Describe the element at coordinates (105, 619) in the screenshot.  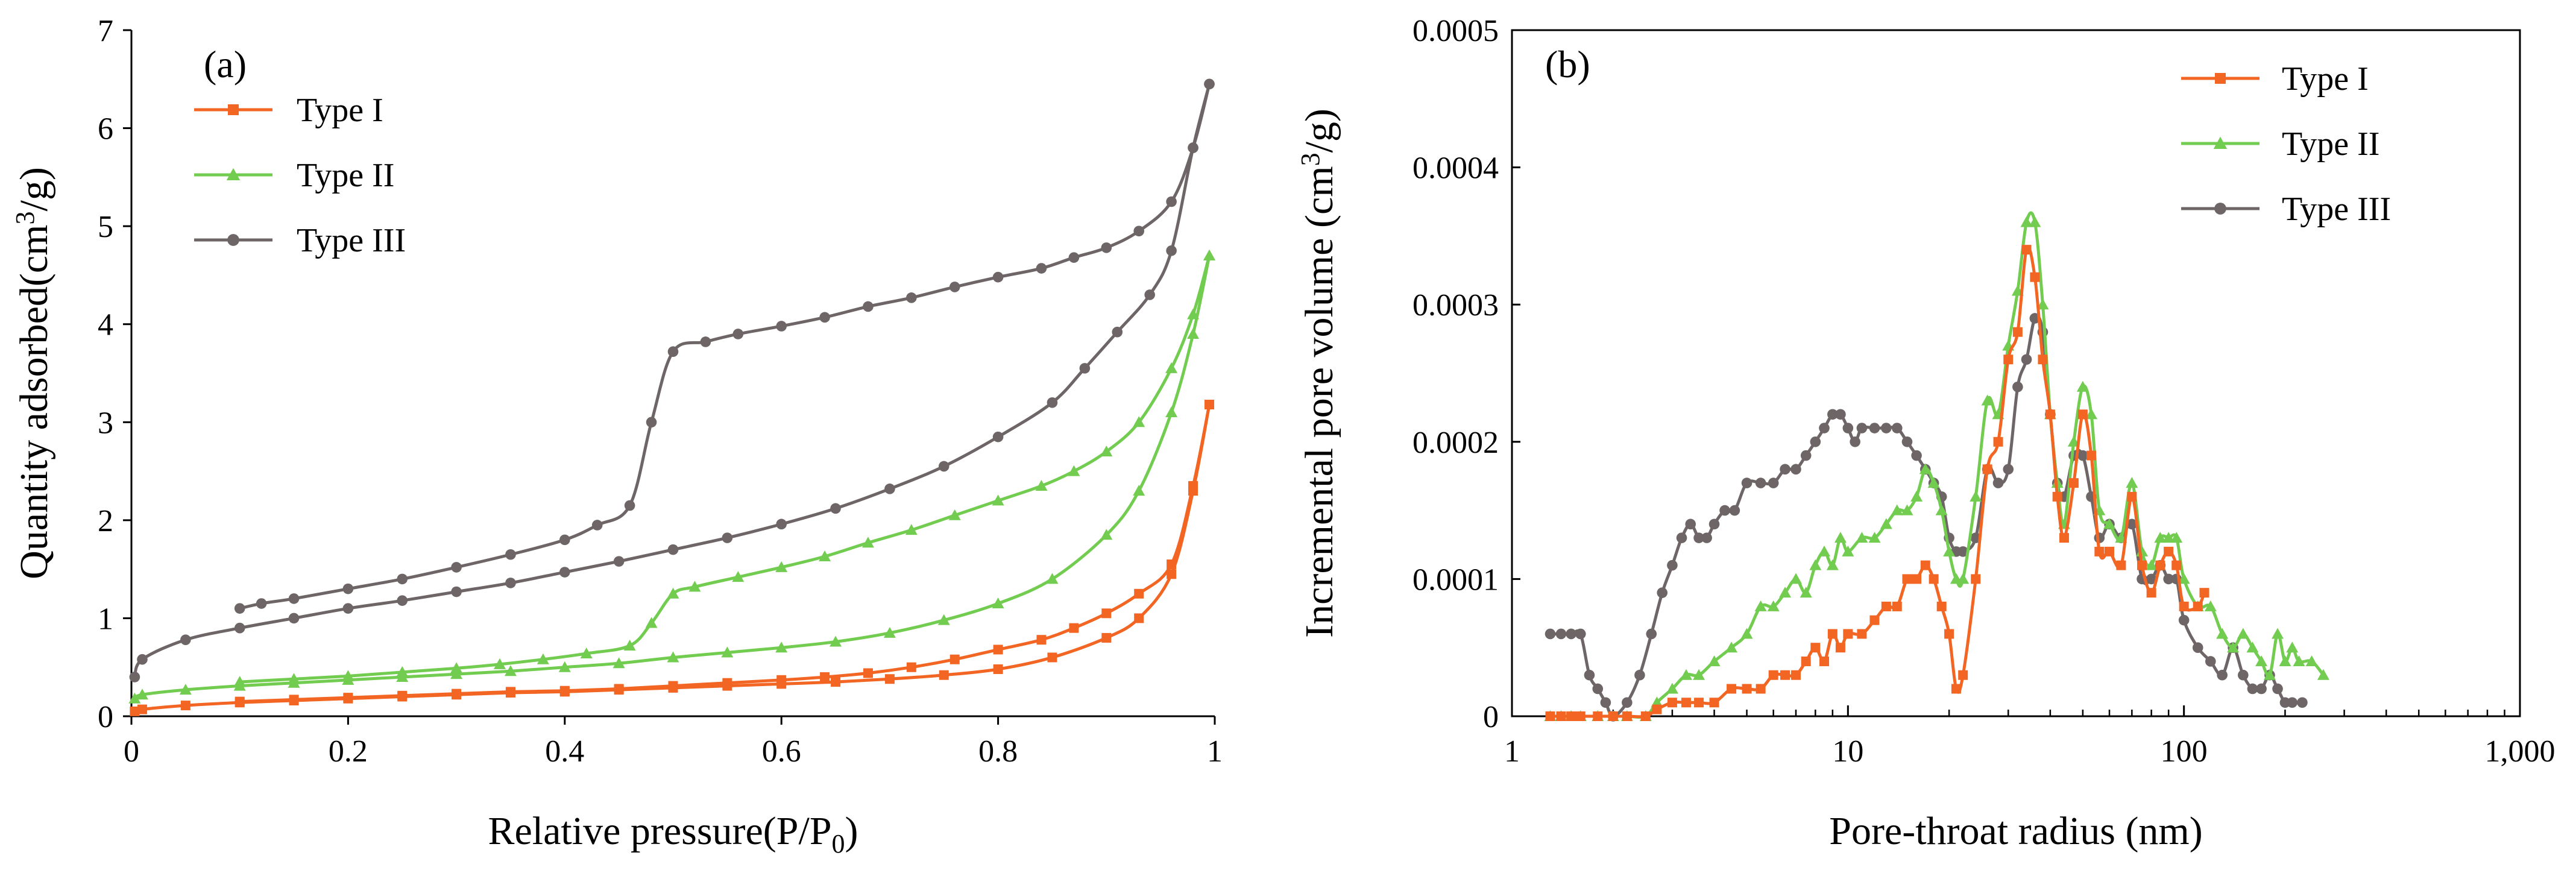
I see `y-tick-label: 1` at that location.